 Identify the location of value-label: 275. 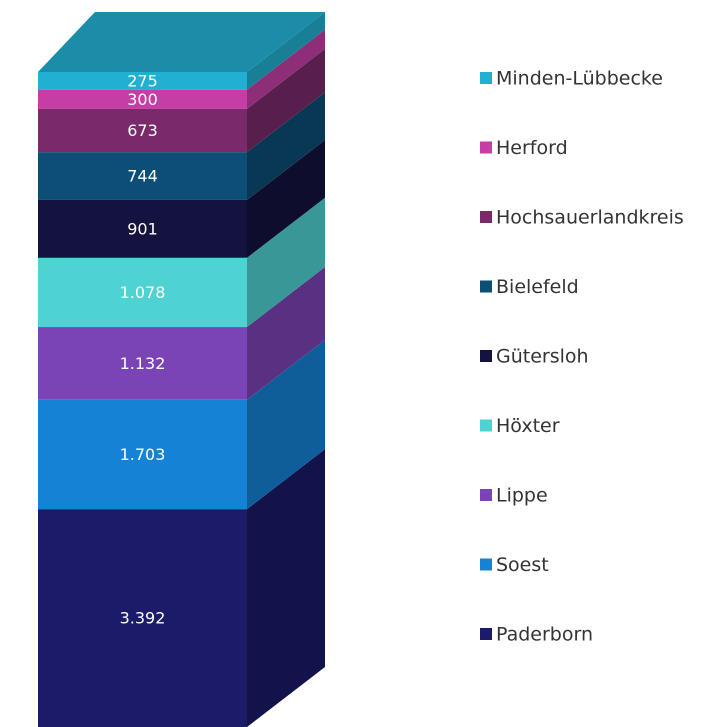
(142, 80).